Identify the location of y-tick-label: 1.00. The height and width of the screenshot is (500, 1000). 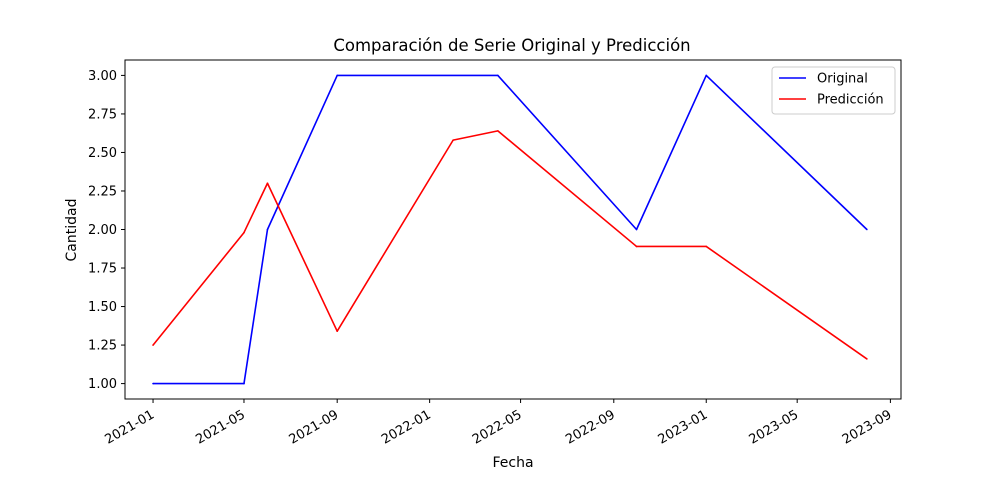
(102, 384).